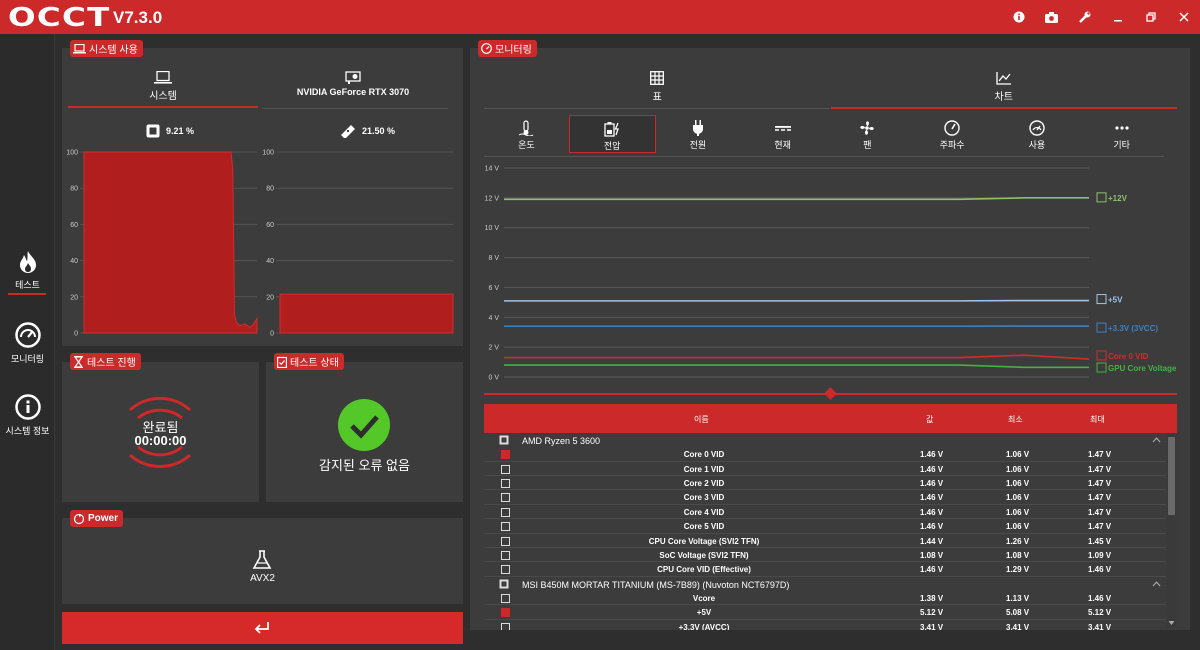 The height and width of the screenshot is (650, 1200). What do you see at coordinates (492, 228) in the screenshot?
I see `y-tick-label: 10 V` at bounding box center [492, 228].